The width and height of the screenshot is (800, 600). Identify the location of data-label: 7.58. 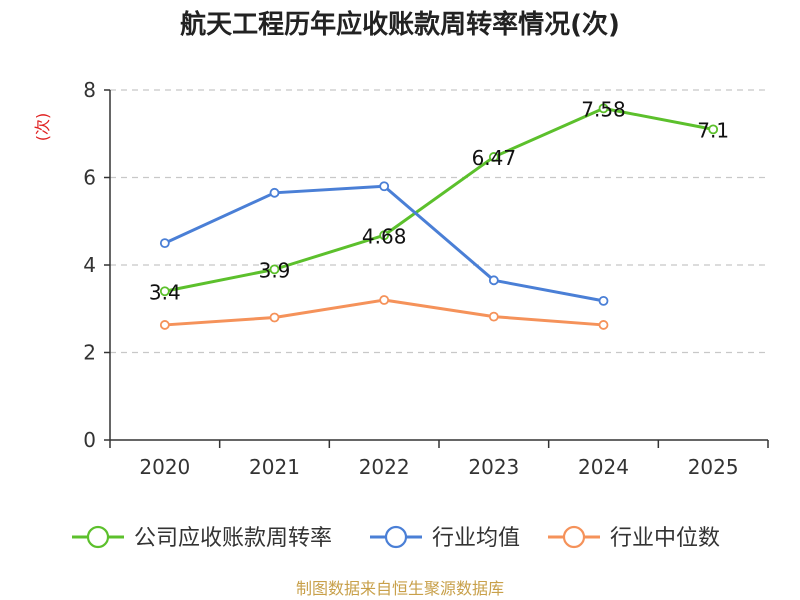
(603, 109).